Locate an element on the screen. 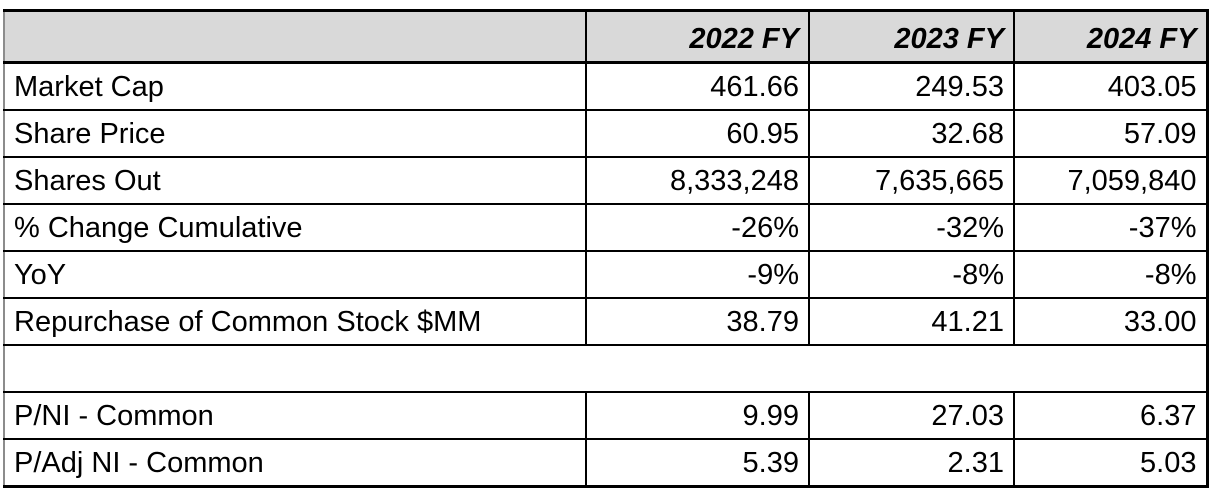 The height and width of the screenshot is (488, 1212). value-cell: 5.39 is located at coordinates (697, 463).